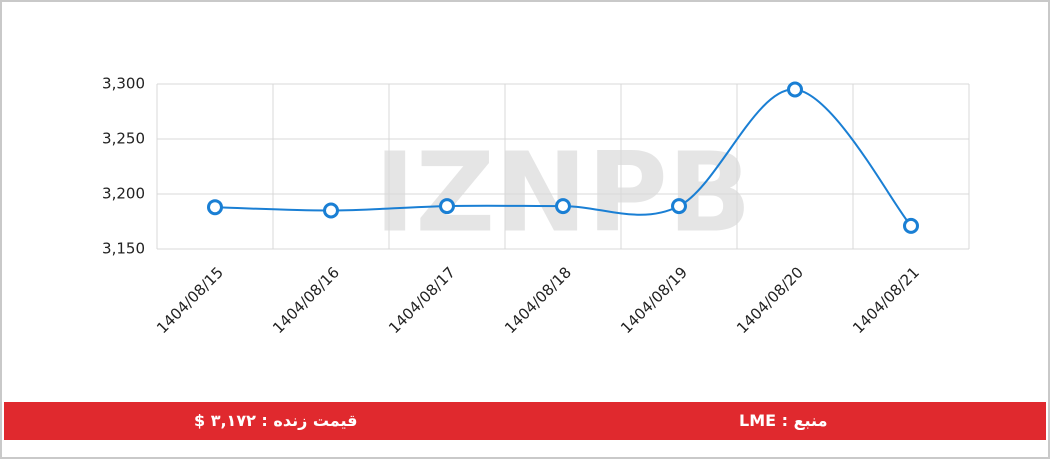 This screenshot has width=1050, height=459. Describe the element at coordinates (276, 420) in the screenshot. I see `live-price: قیمت زنده : ۳,۱۷۲ $` at that location.